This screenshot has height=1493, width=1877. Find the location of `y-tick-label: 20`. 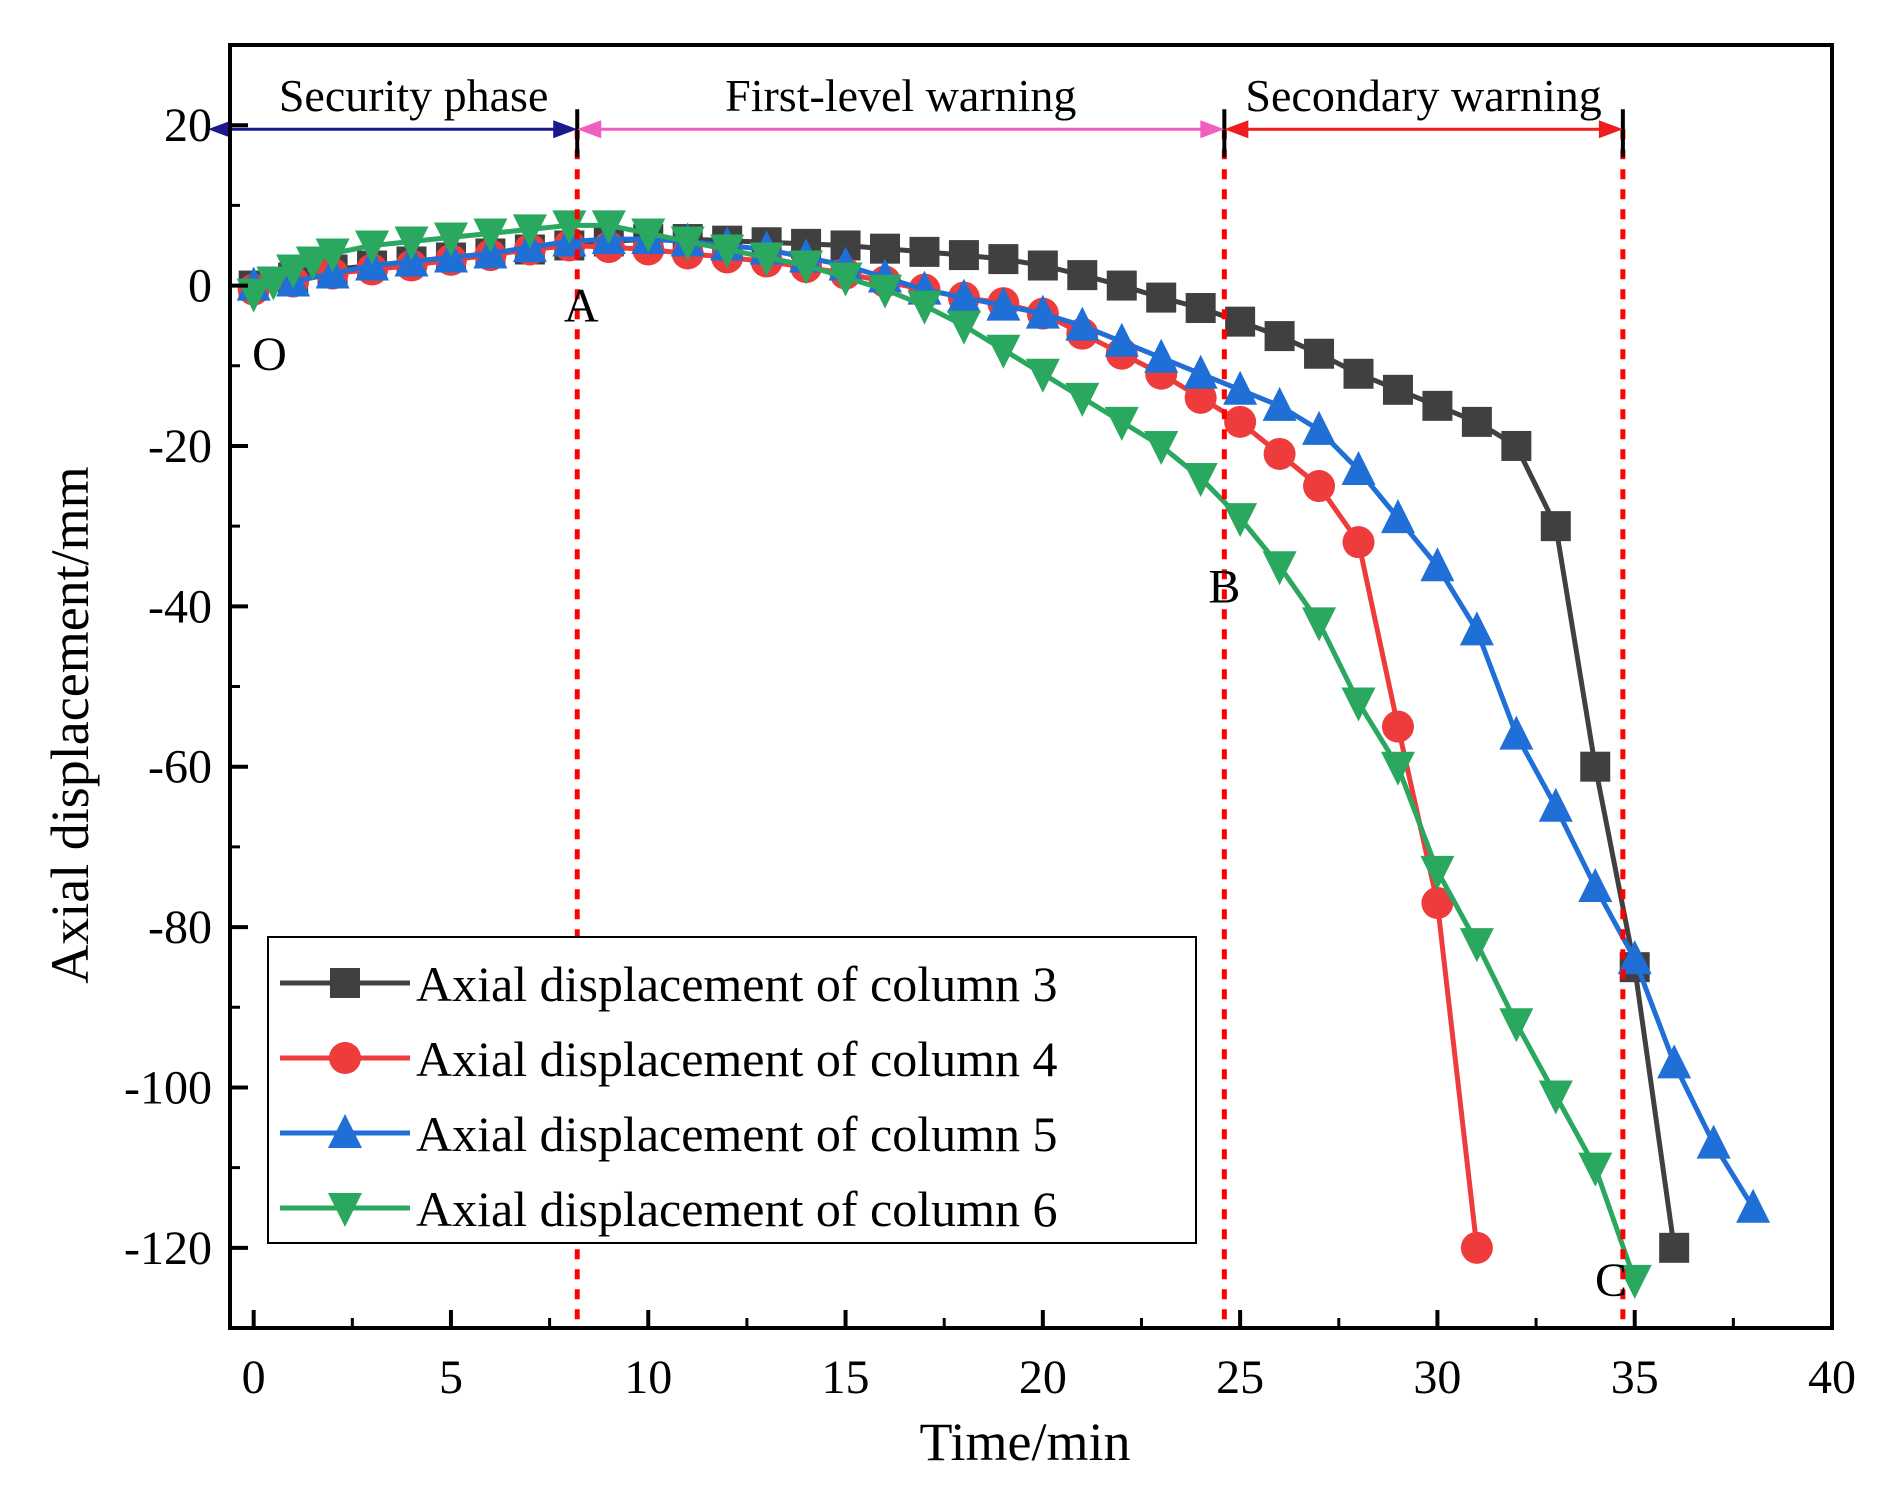

y-tick-label: 20 is located at coordinates (188, 125).